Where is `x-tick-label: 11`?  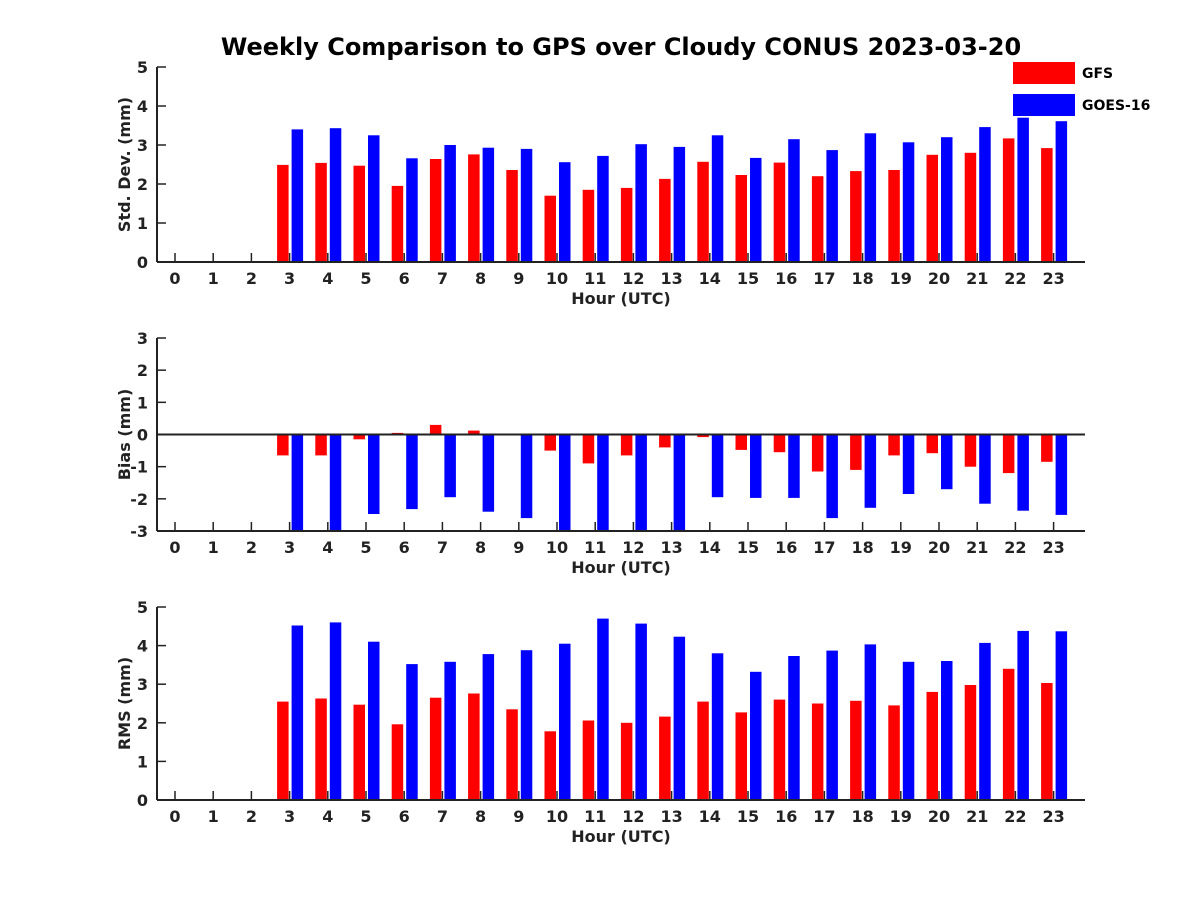 x-tick-label: 11 is located at coordinates (595, 816).